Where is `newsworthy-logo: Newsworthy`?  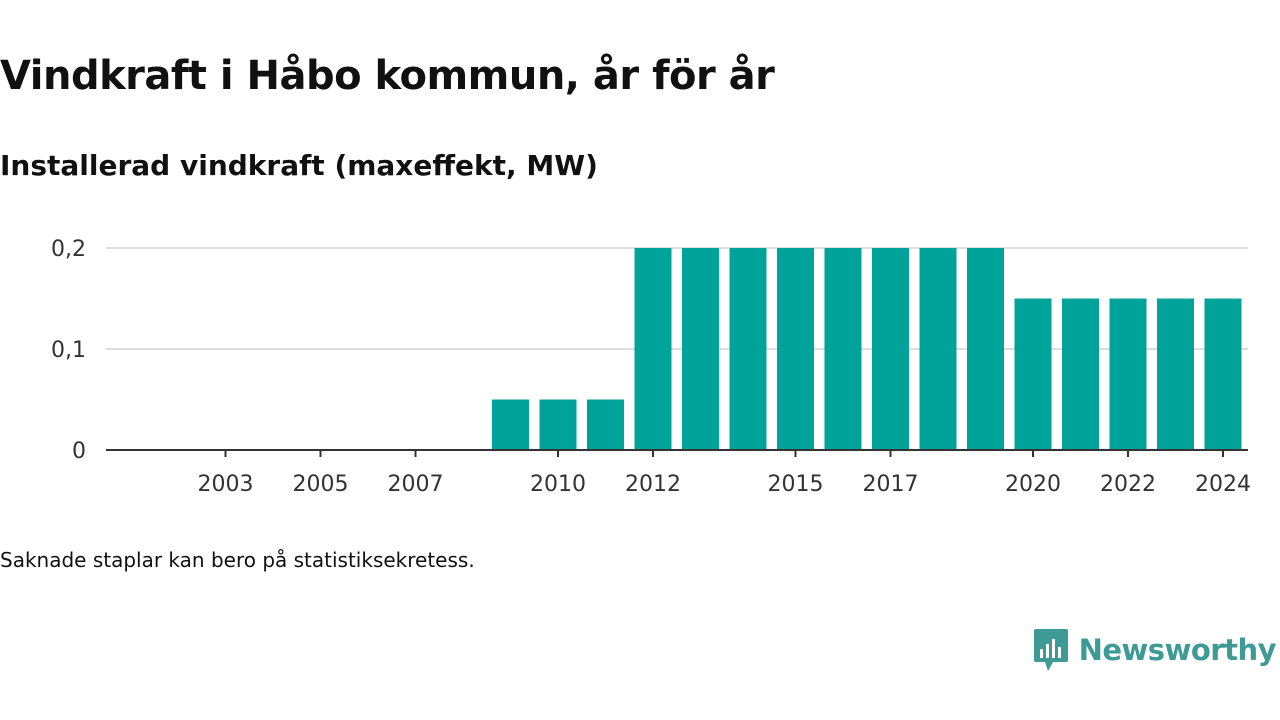 newsworthy-logo: Newsworthy is located at coordinates (1155, 650).